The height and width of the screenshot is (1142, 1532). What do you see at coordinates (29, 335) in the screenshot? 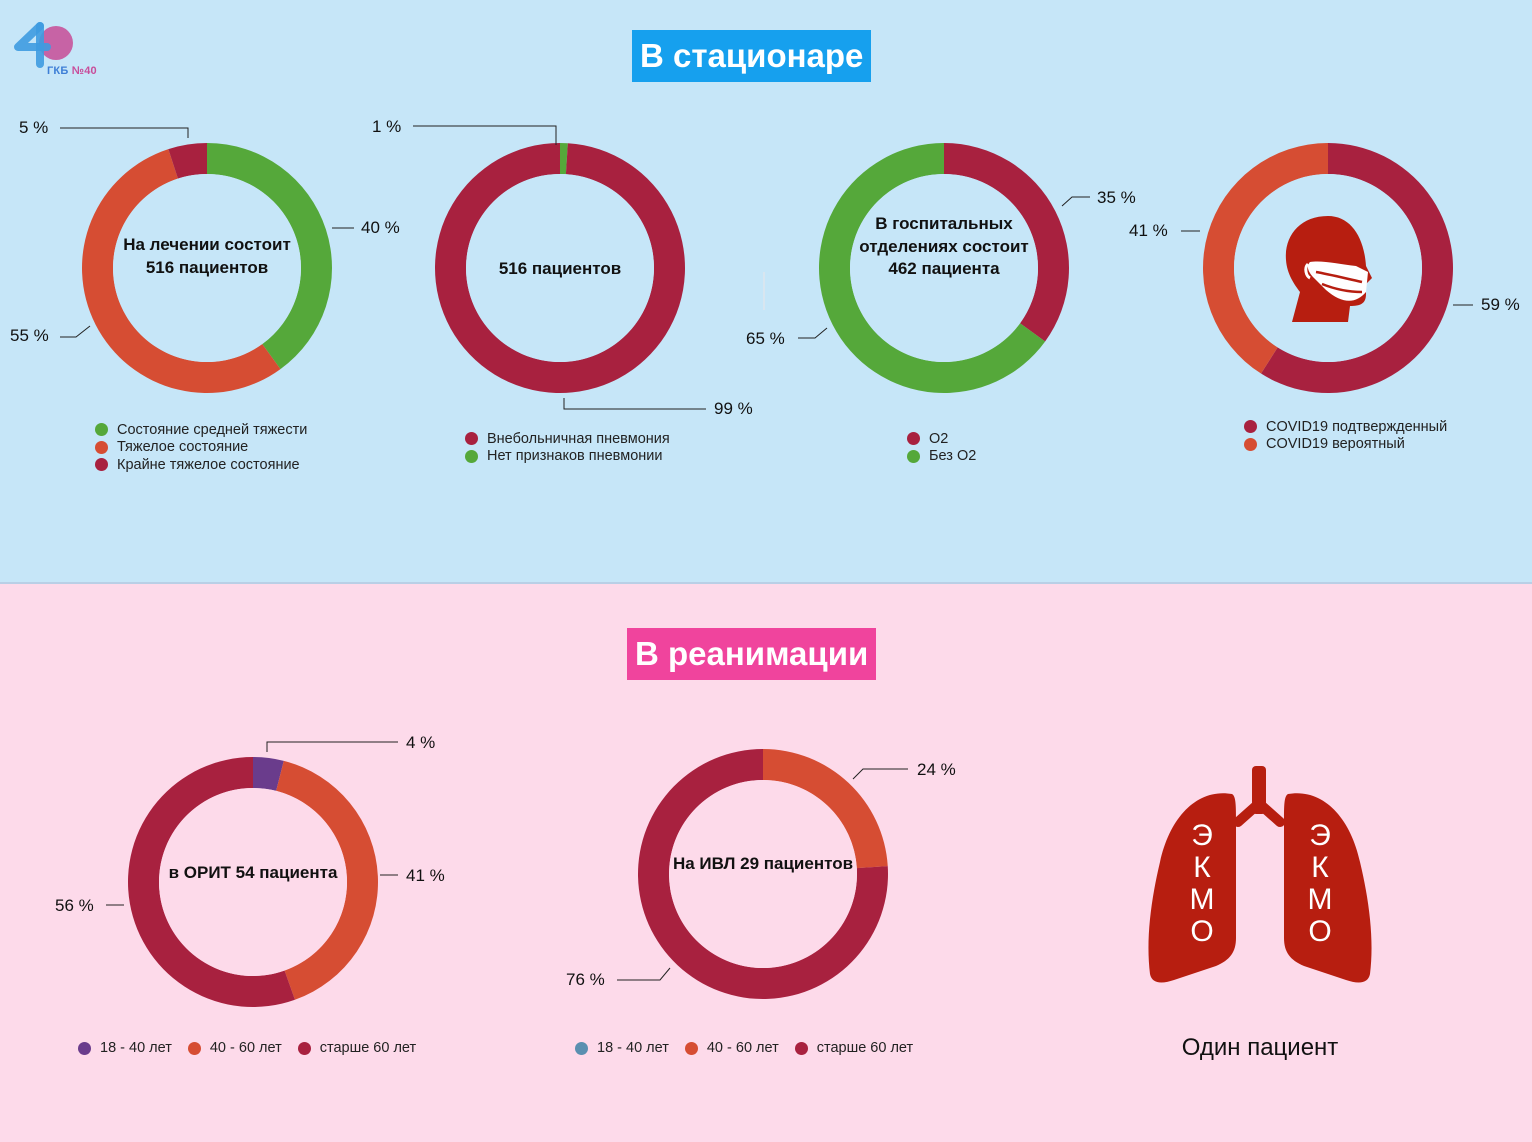
I see `chart1-label-severe: 55 %` at bounding box center [29, 335].